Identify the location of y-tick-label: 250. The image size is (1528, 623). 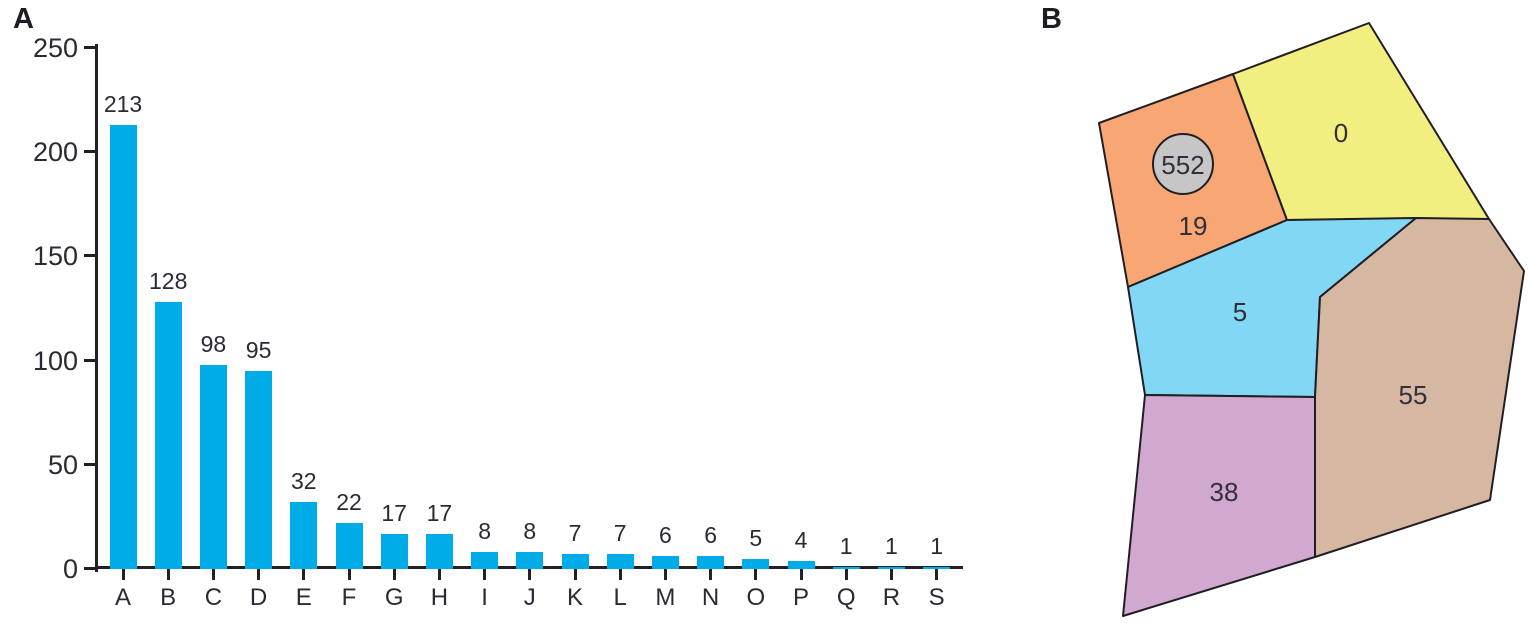
(55, 48).